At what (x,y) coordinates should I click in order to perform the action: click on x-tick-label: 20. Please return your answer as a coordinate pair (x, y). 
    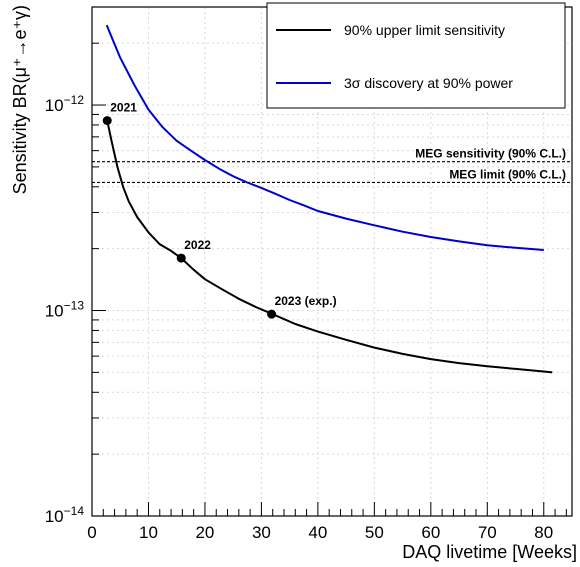
    Looking at the image, I should click on (204, 532).